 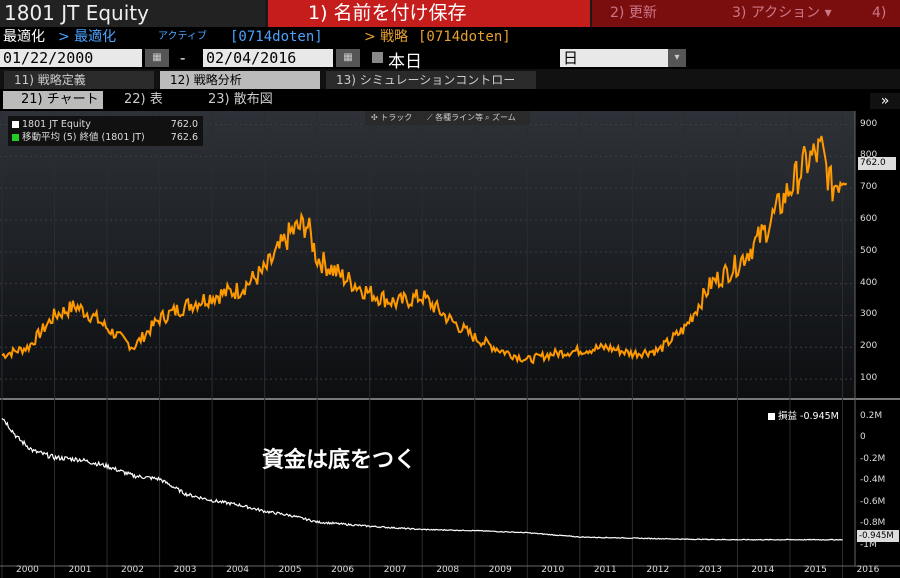 I want to click on legend-series-price: 1801 JT Equity 762.0, so click(x=106, y=124).